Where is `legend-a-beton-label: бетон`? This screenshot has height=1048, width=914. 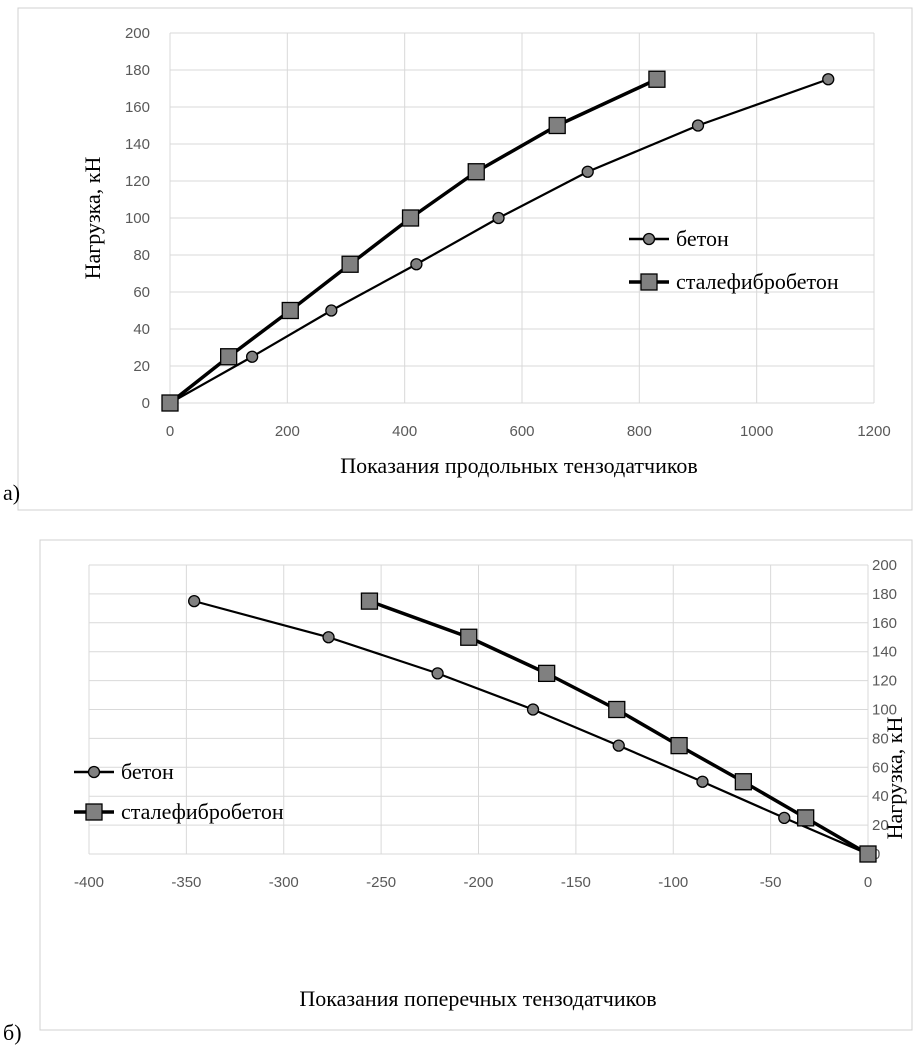 legend-a-beton-label: бетон is located at coordinates (702, 238).